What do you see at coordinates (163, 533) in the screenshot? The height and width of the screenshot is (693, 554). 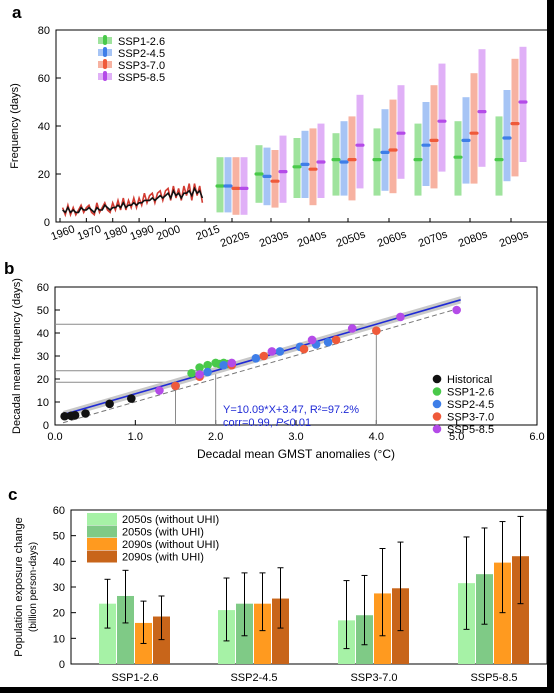 I see `legend-label: 2050s (with UHI)` at bounding box center [163, 533].